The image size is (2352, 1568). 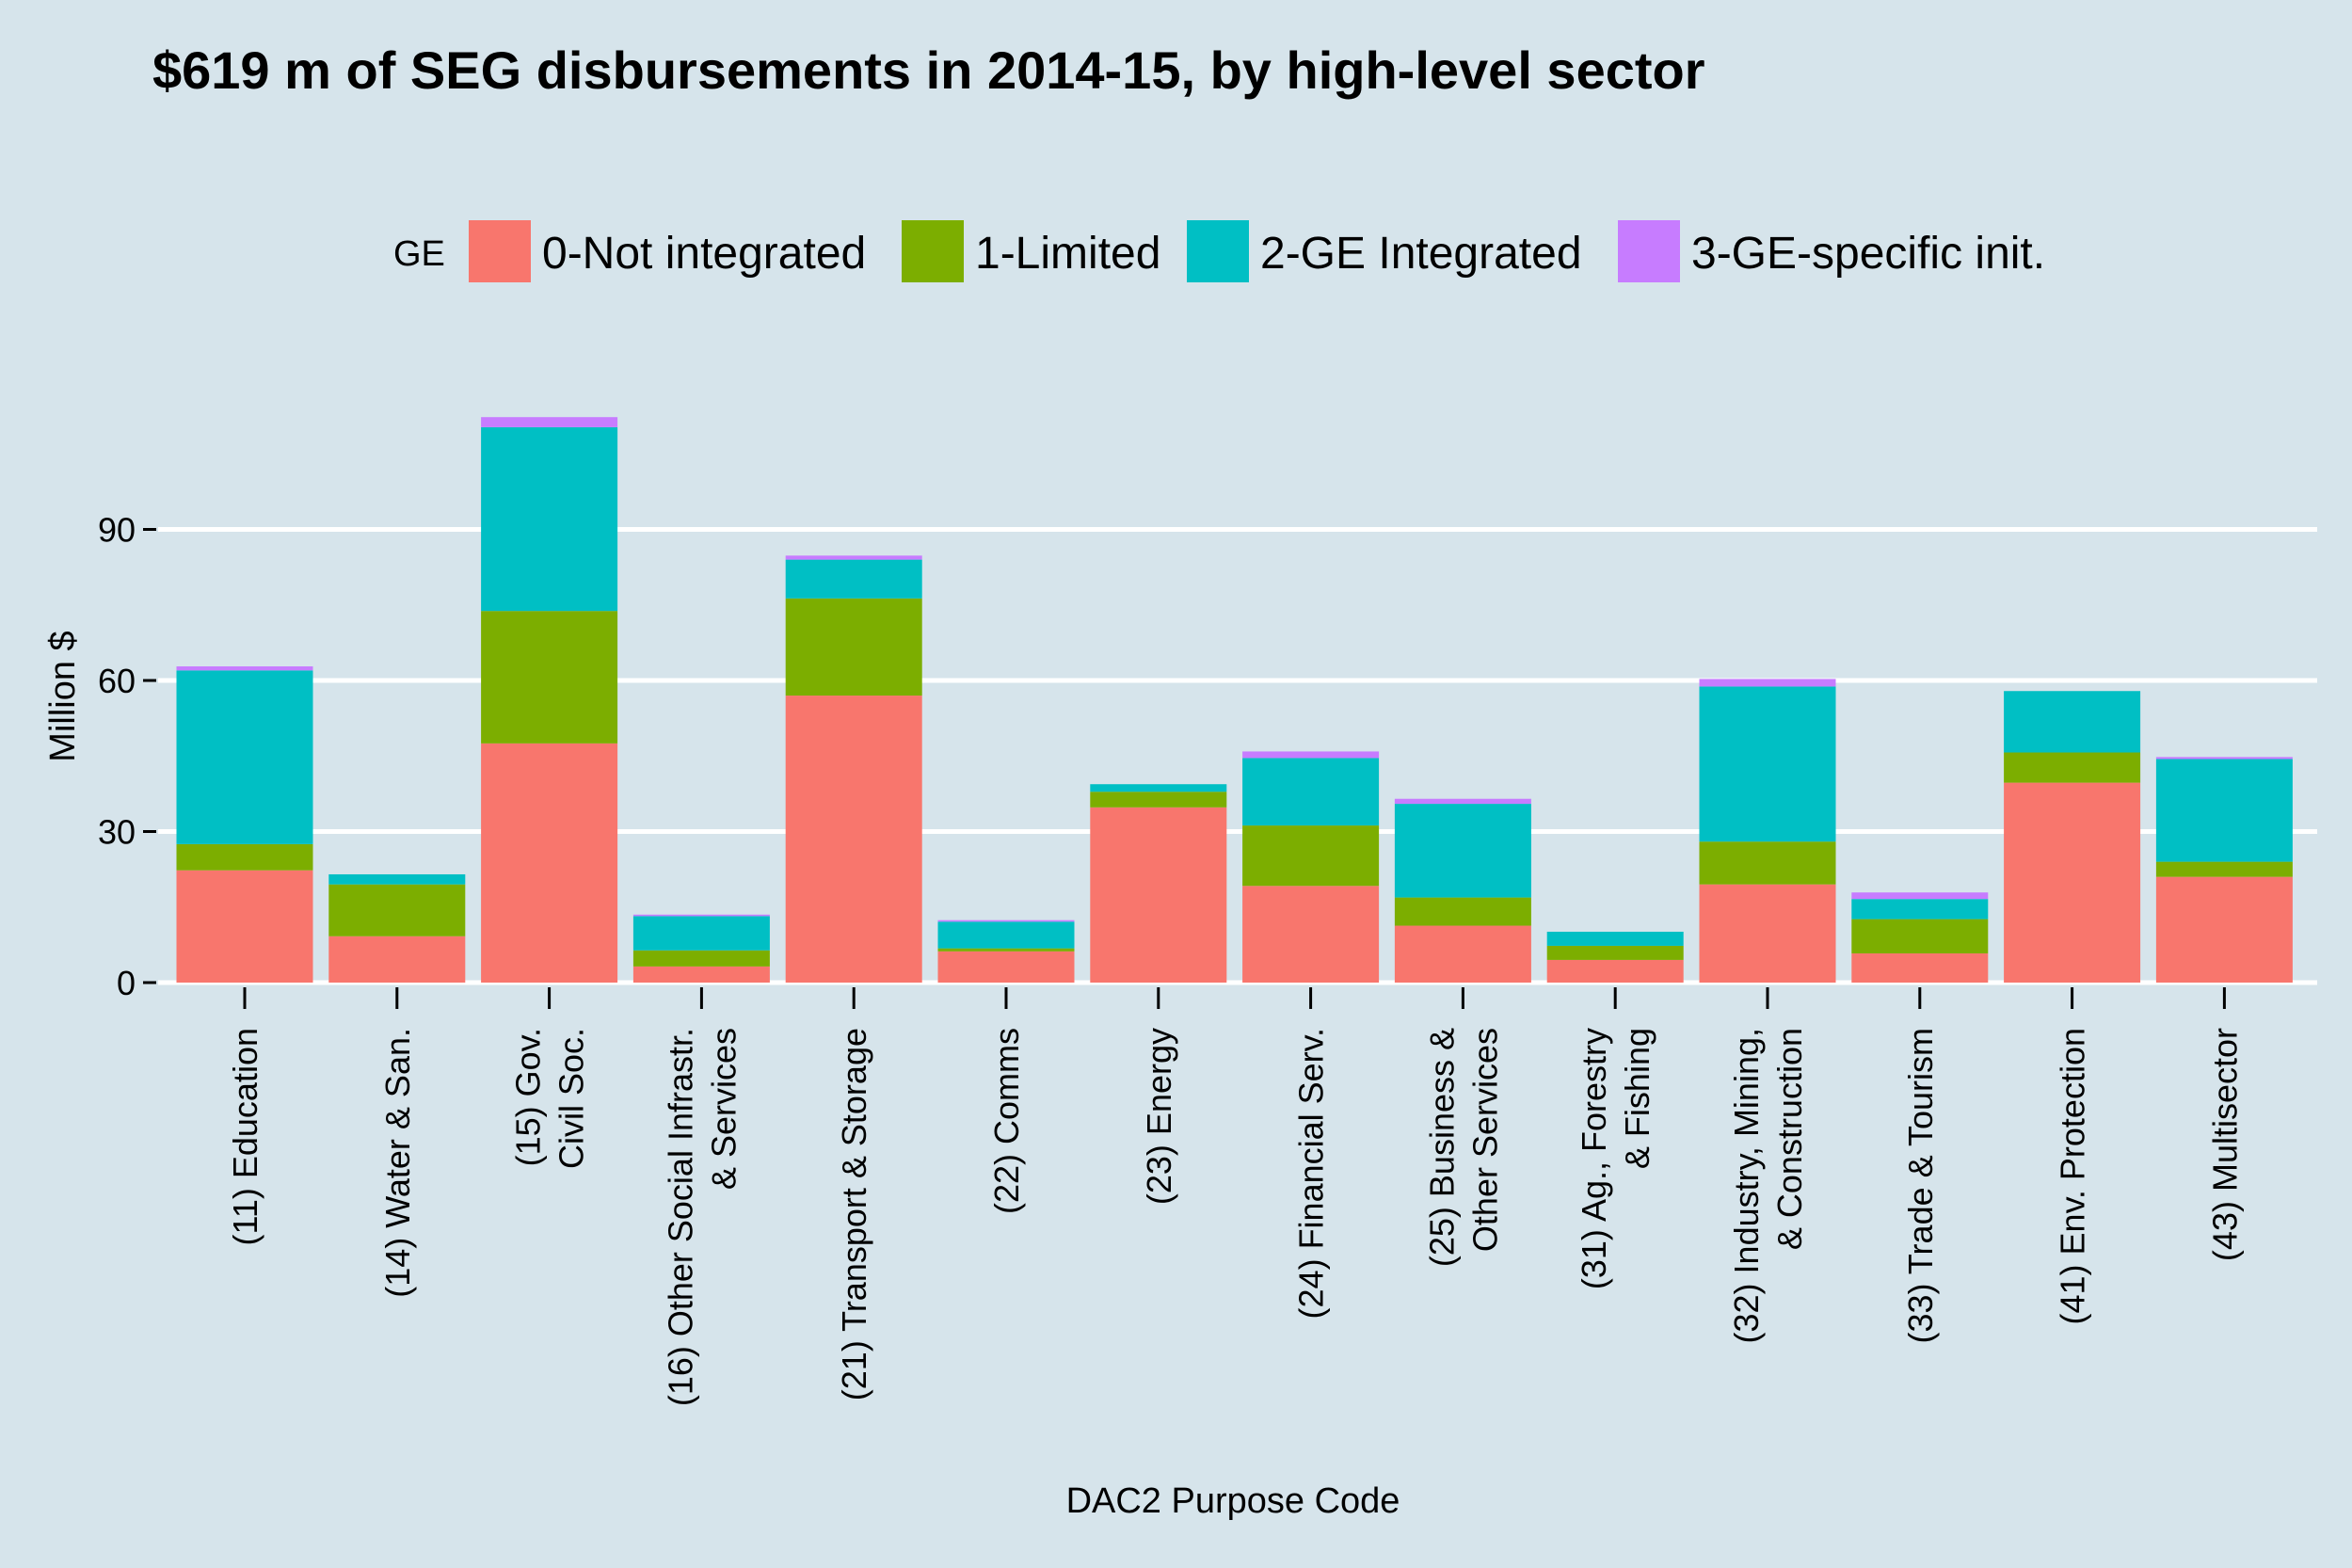 I want to click on x-tick-label-line: (31) Ag., Forestry, so click(x=1594, y=1158).